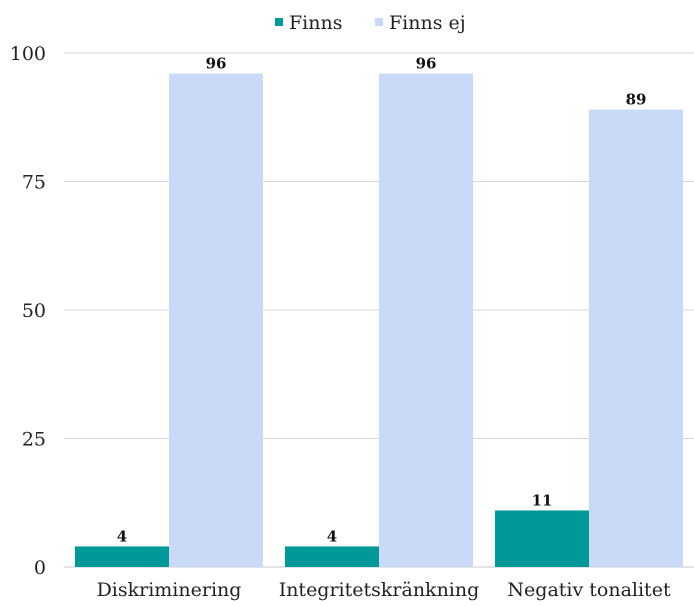 Image resolution: width=694 pixels, height=606 pixels. Describe the element at coordinates (279, 22) in the screenshot. I see `legend-swatch-finns` at that location.